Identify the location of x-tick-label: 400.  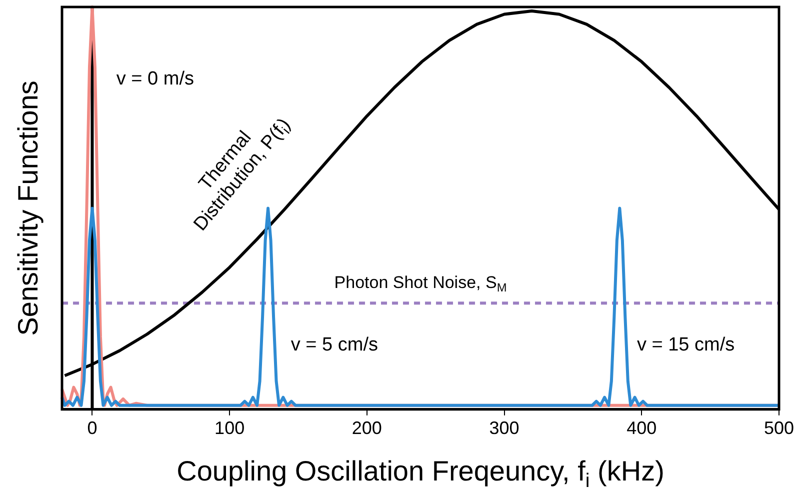
(641, 428).